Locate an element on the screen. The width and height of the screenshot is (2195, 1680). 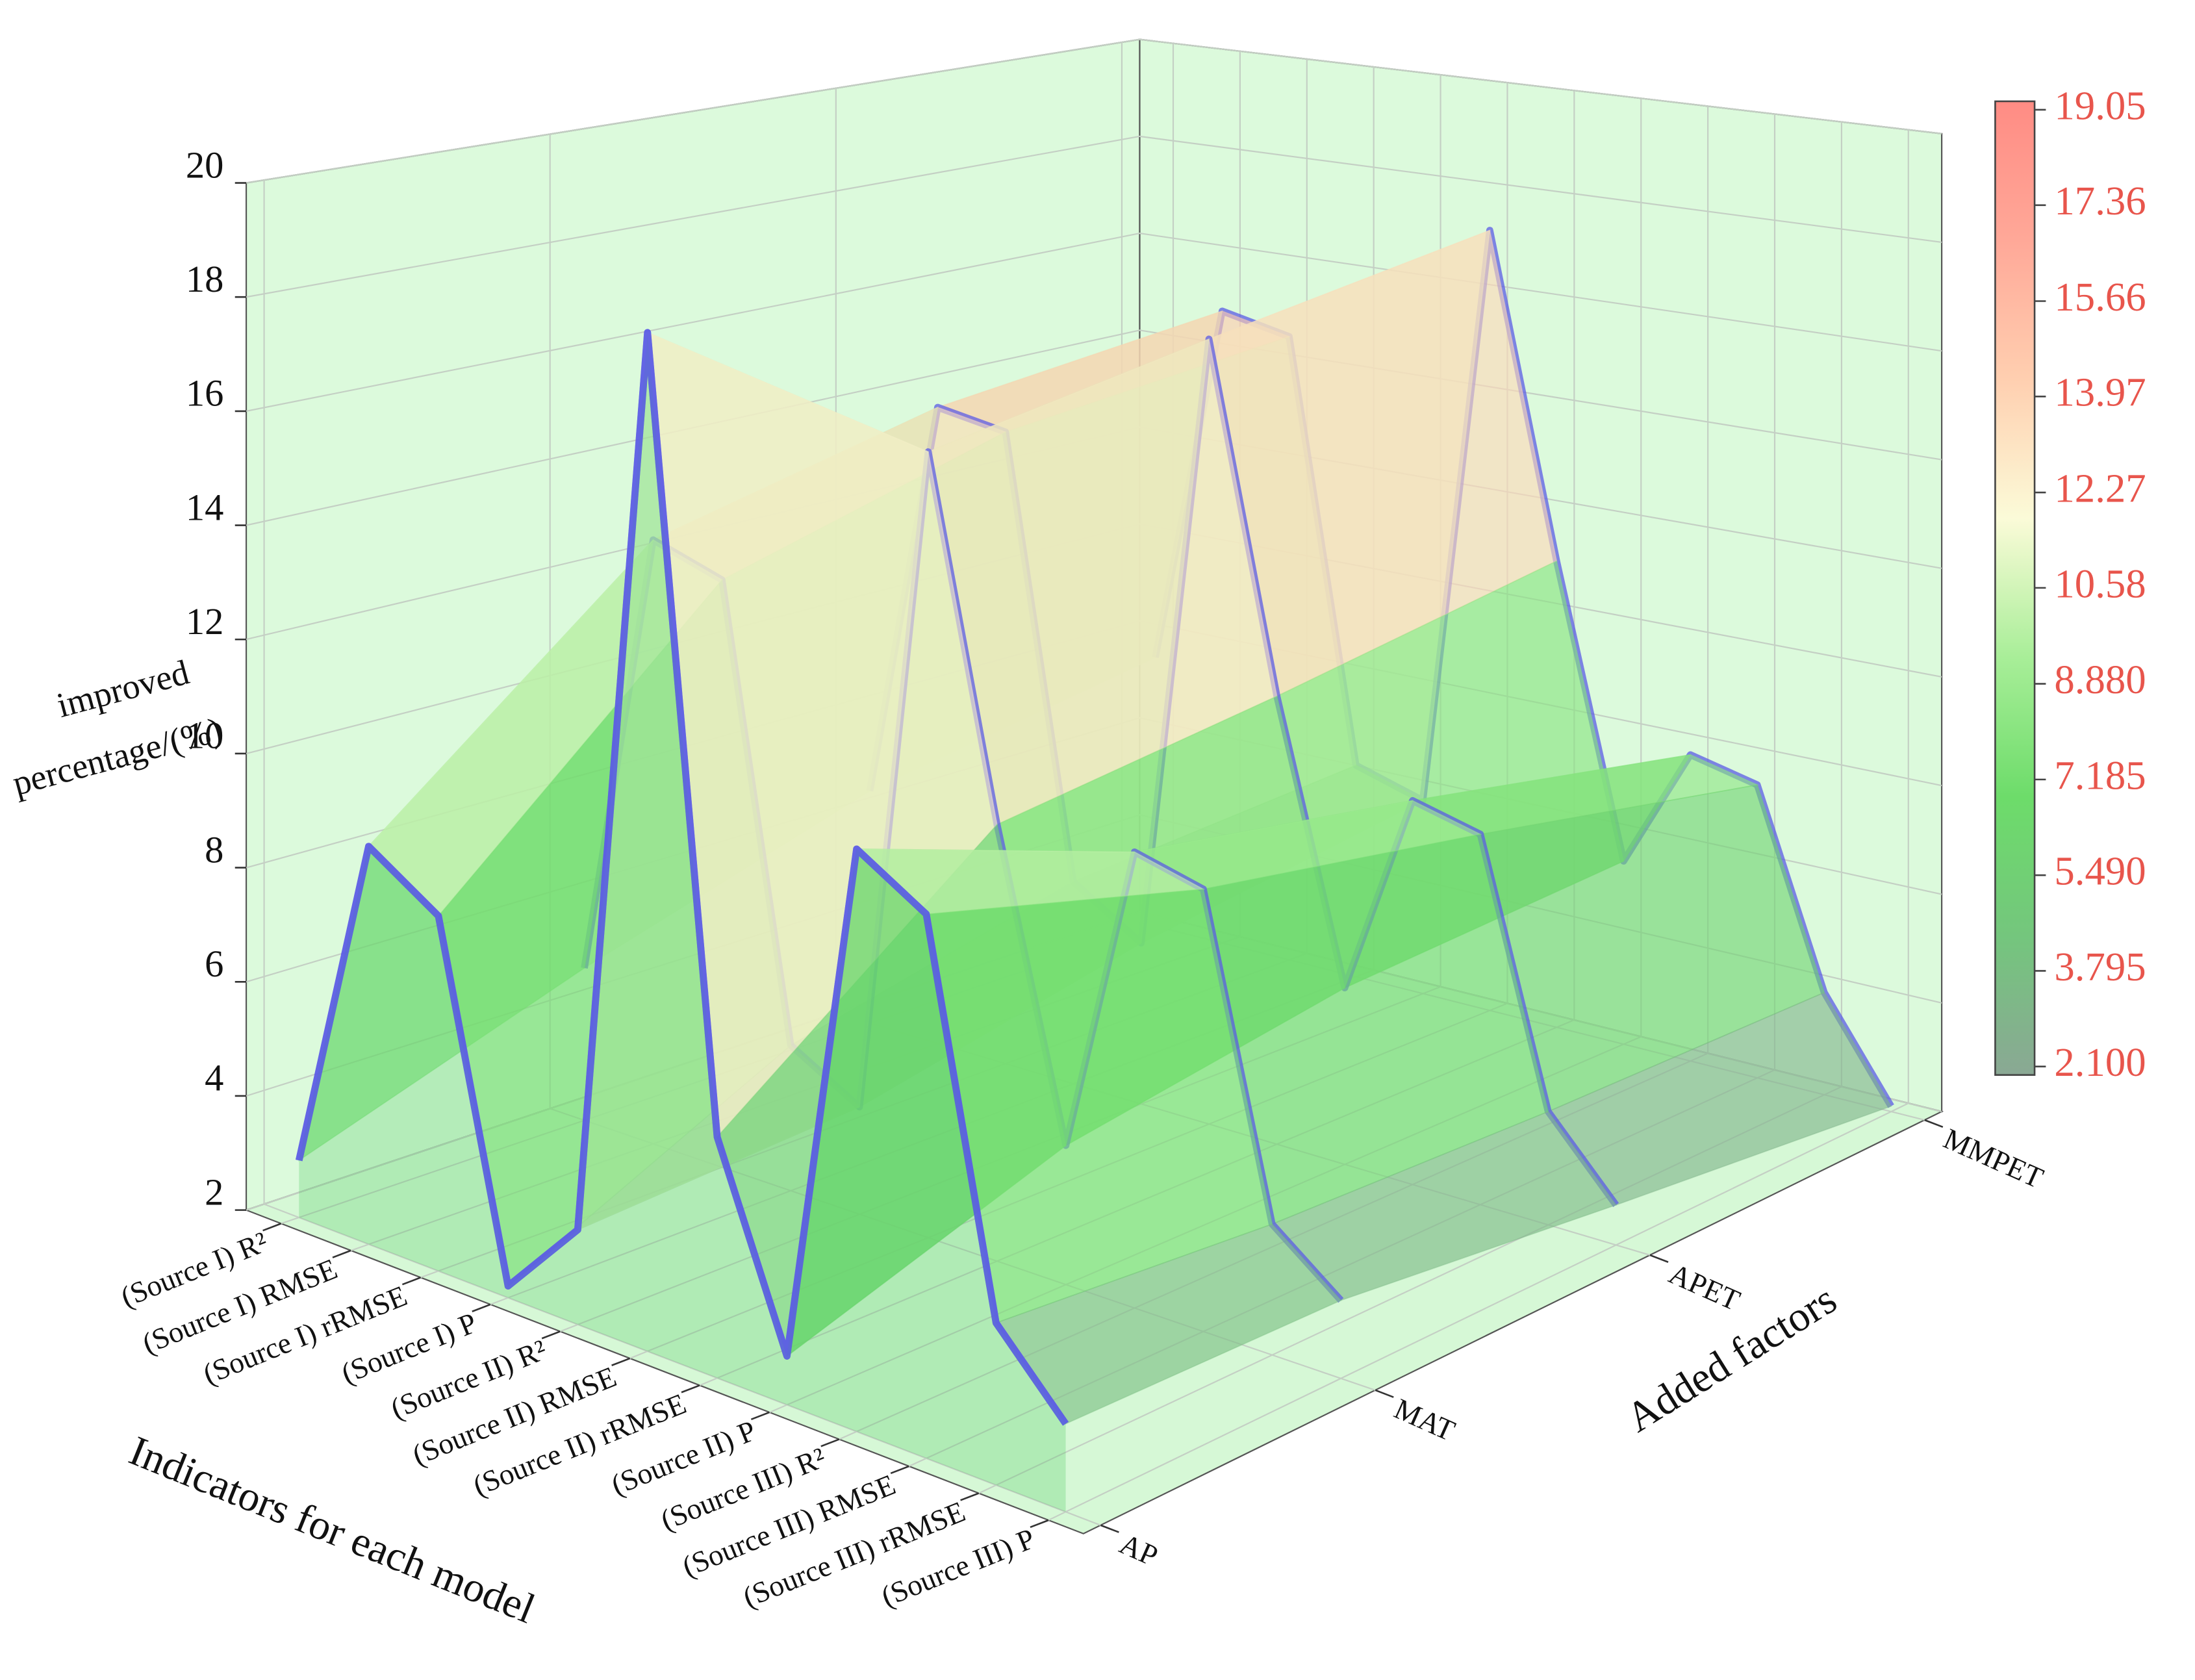
colorbar-tick-label: 2.100 is located at coordinates (2100, 1062).